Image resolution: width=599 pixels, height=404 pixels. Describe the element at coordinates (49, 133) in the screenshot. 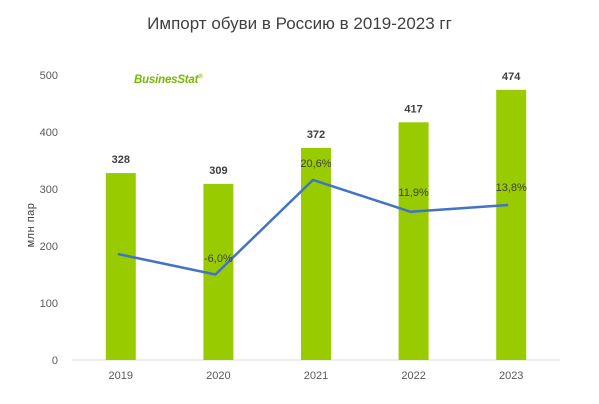

I see `y-tick-label: 400` at that location.